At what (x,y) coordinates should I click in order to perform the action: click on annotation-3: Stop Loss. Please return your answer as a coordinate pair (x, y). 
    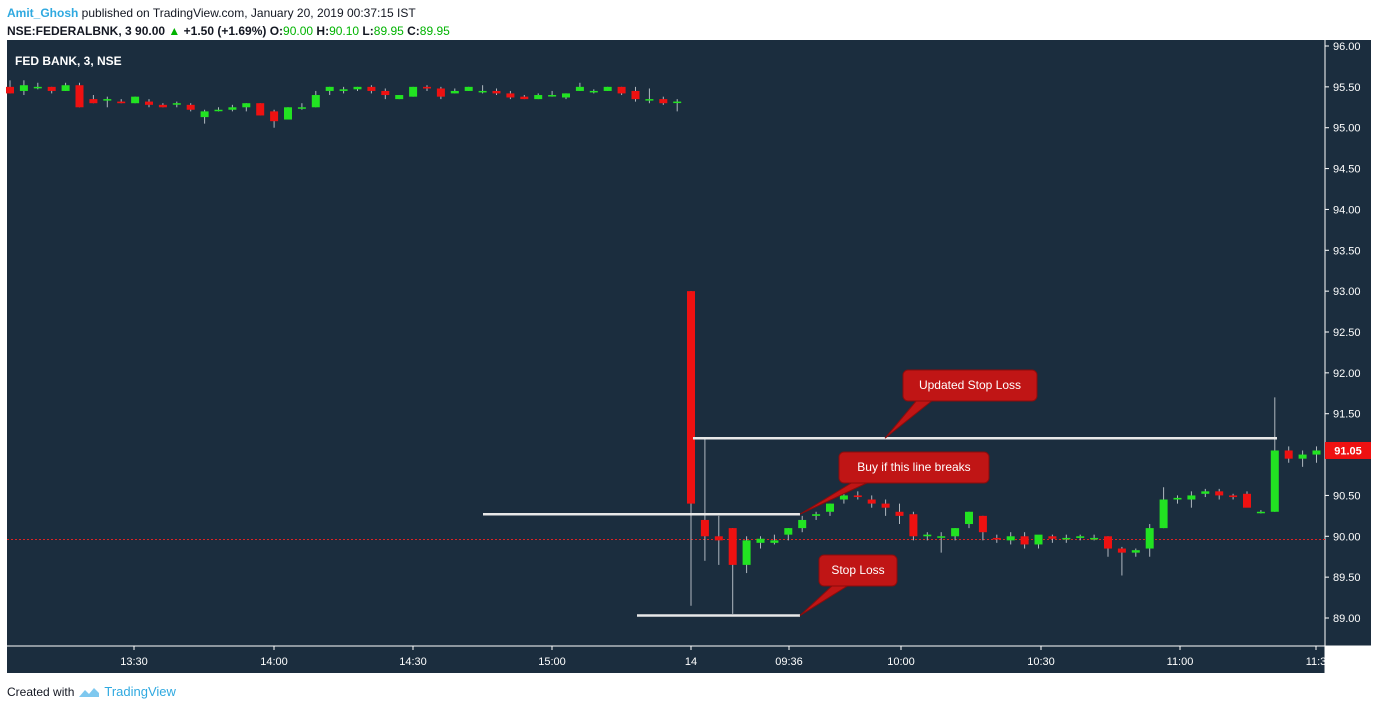
    Looking at the image, I should click on (767, 585).